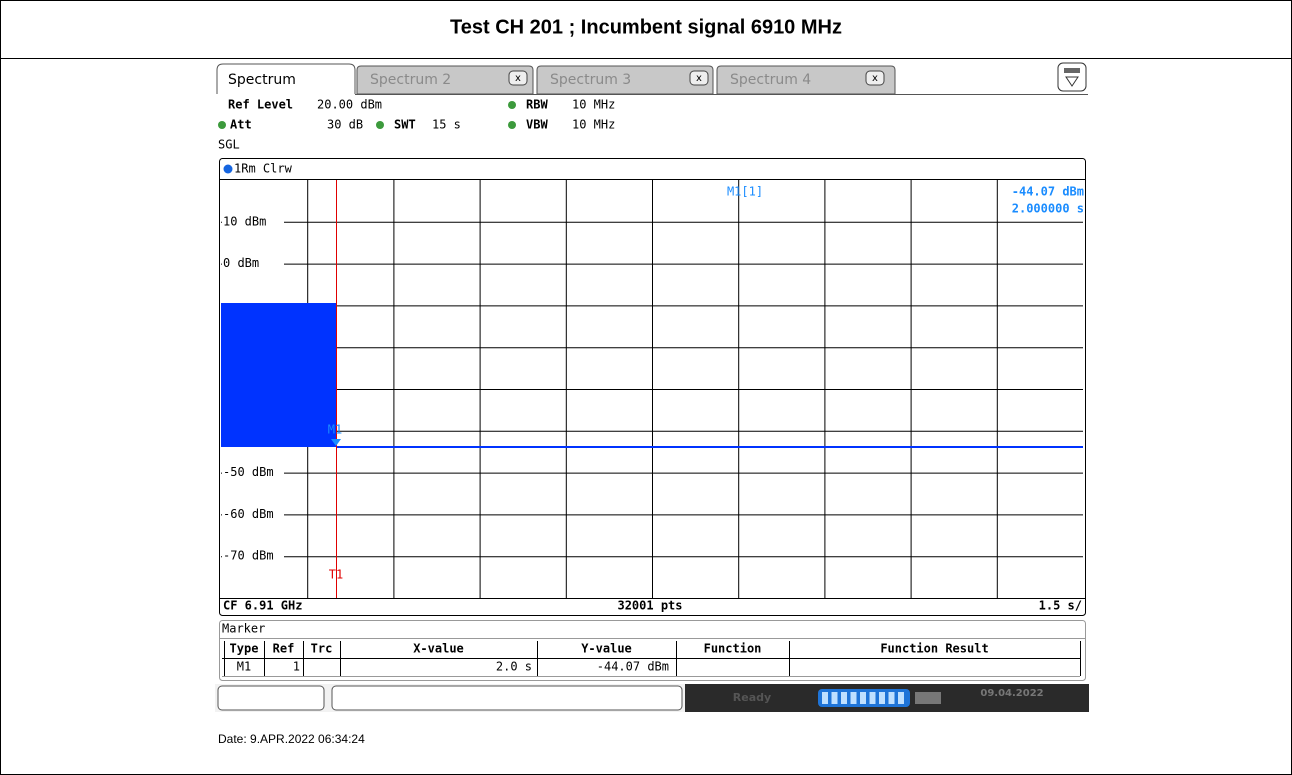 Image resolution: width=1292 pixels, height=775 pixels. What do you see at coordinates (271, 698) in the screenshot?
I see `input-field` at bounding box center [271, 698].